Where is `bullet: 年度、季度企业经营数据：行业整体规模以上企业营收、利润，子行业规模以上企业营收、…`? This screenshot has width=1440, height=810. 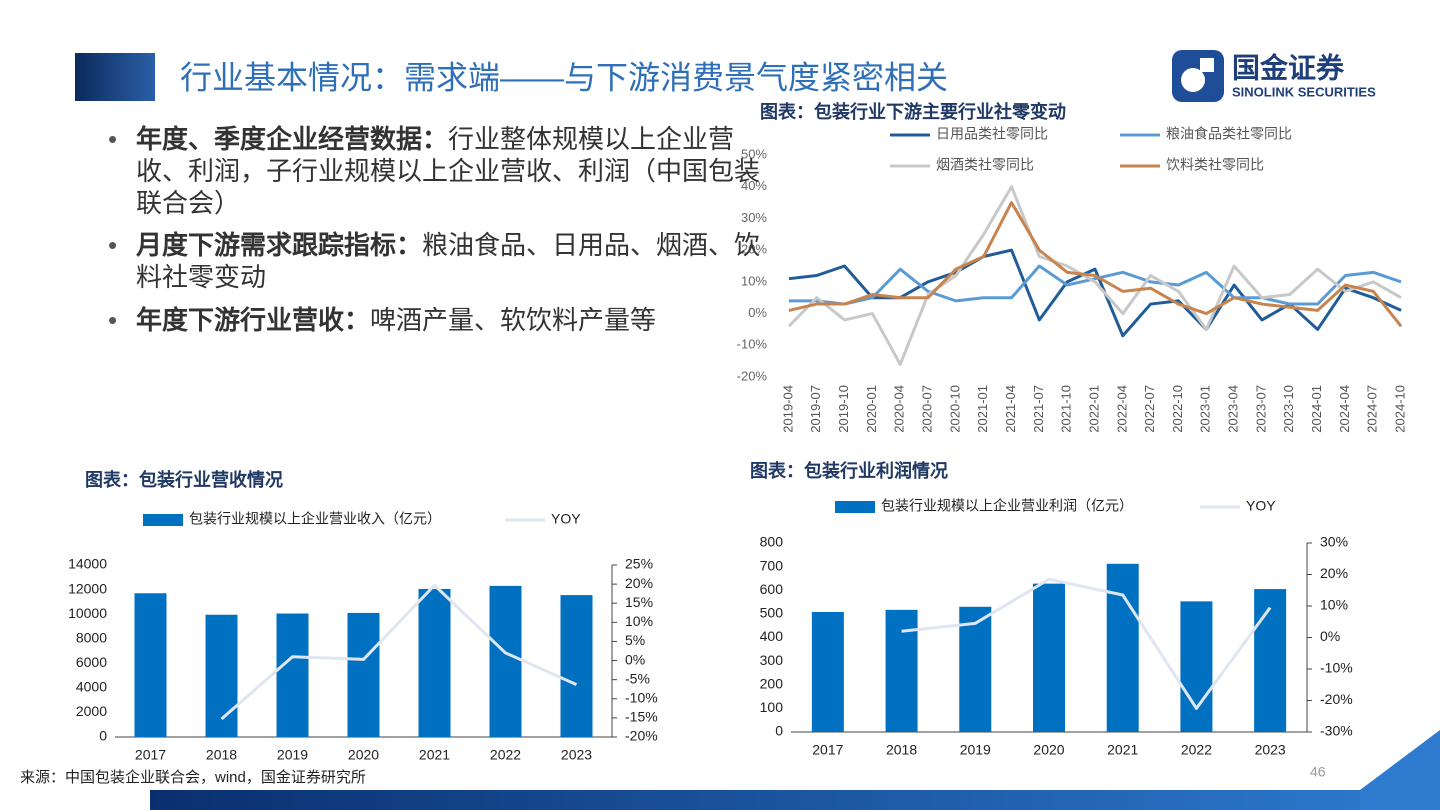 bullet: 年度、季度企业经营数据：行业整体规模以上企业营收、利润，子行业规模以上企业营收、… is located at coordinates (434, 171).